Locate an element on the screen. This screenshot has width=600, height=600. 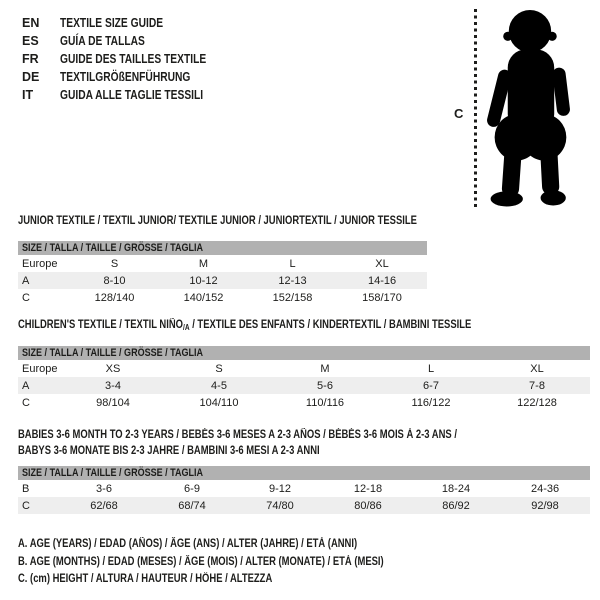
language-row-en: EN TEXTILE SIZE GUIDE is located at coordinates (130, 23).